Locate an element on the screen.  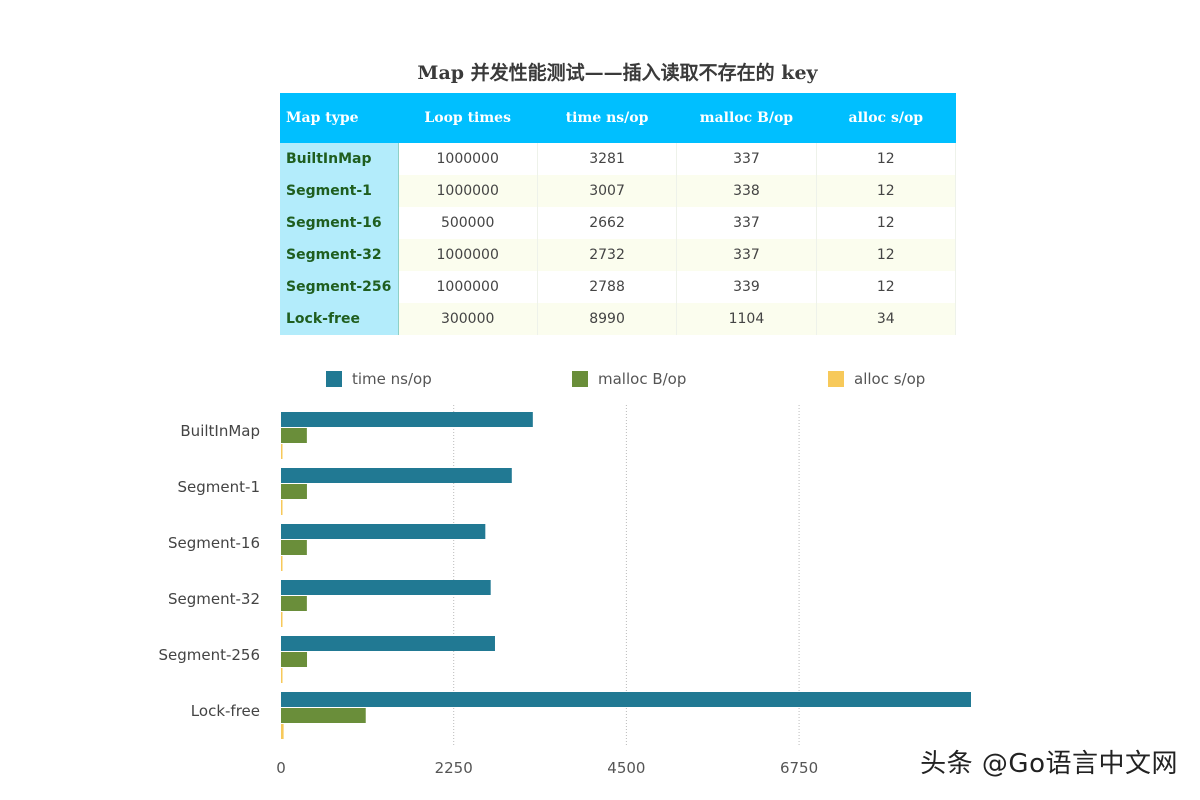
header-malloc: malloc B/op is located at coordinates (746, 118).